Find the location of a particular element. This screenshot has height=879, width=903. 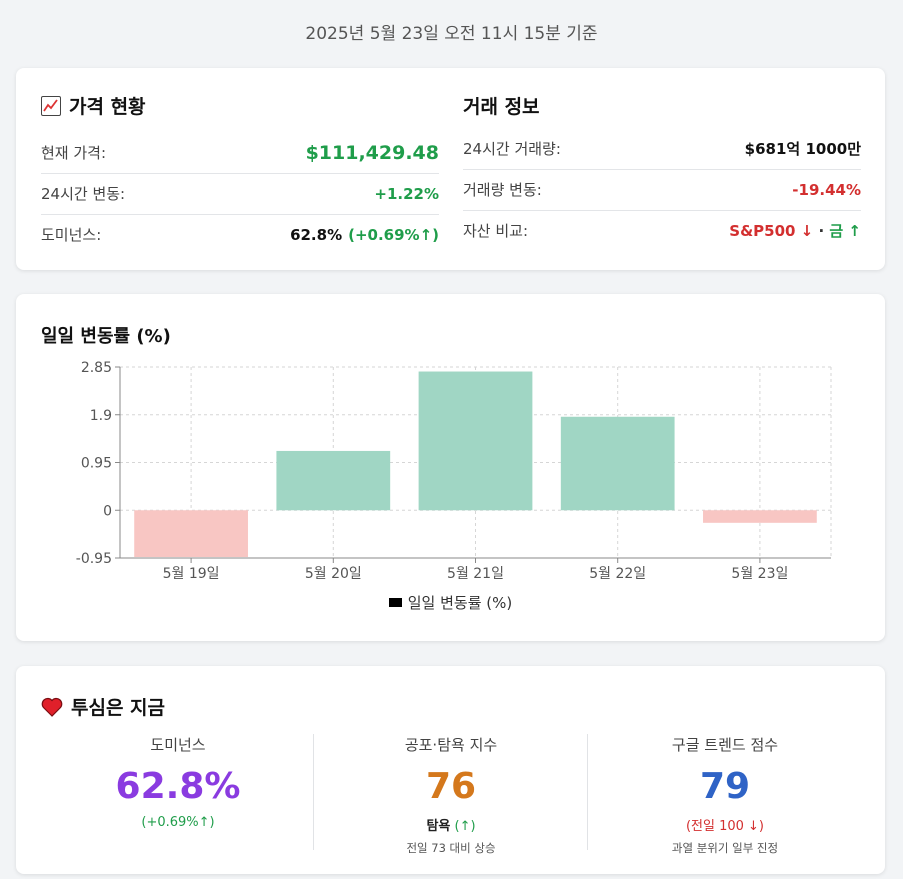

volume-change-label: 거래량 변동: is located at coordinates (502, 190).